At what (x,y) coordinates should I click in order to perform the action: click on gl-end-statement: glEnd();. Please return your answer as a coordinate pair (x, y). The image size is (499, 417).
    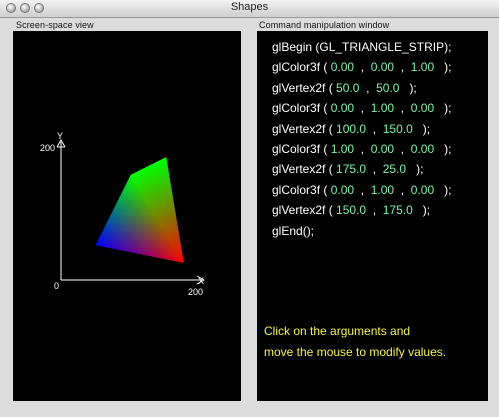
    Looking at the image, I should click on (293, 230).